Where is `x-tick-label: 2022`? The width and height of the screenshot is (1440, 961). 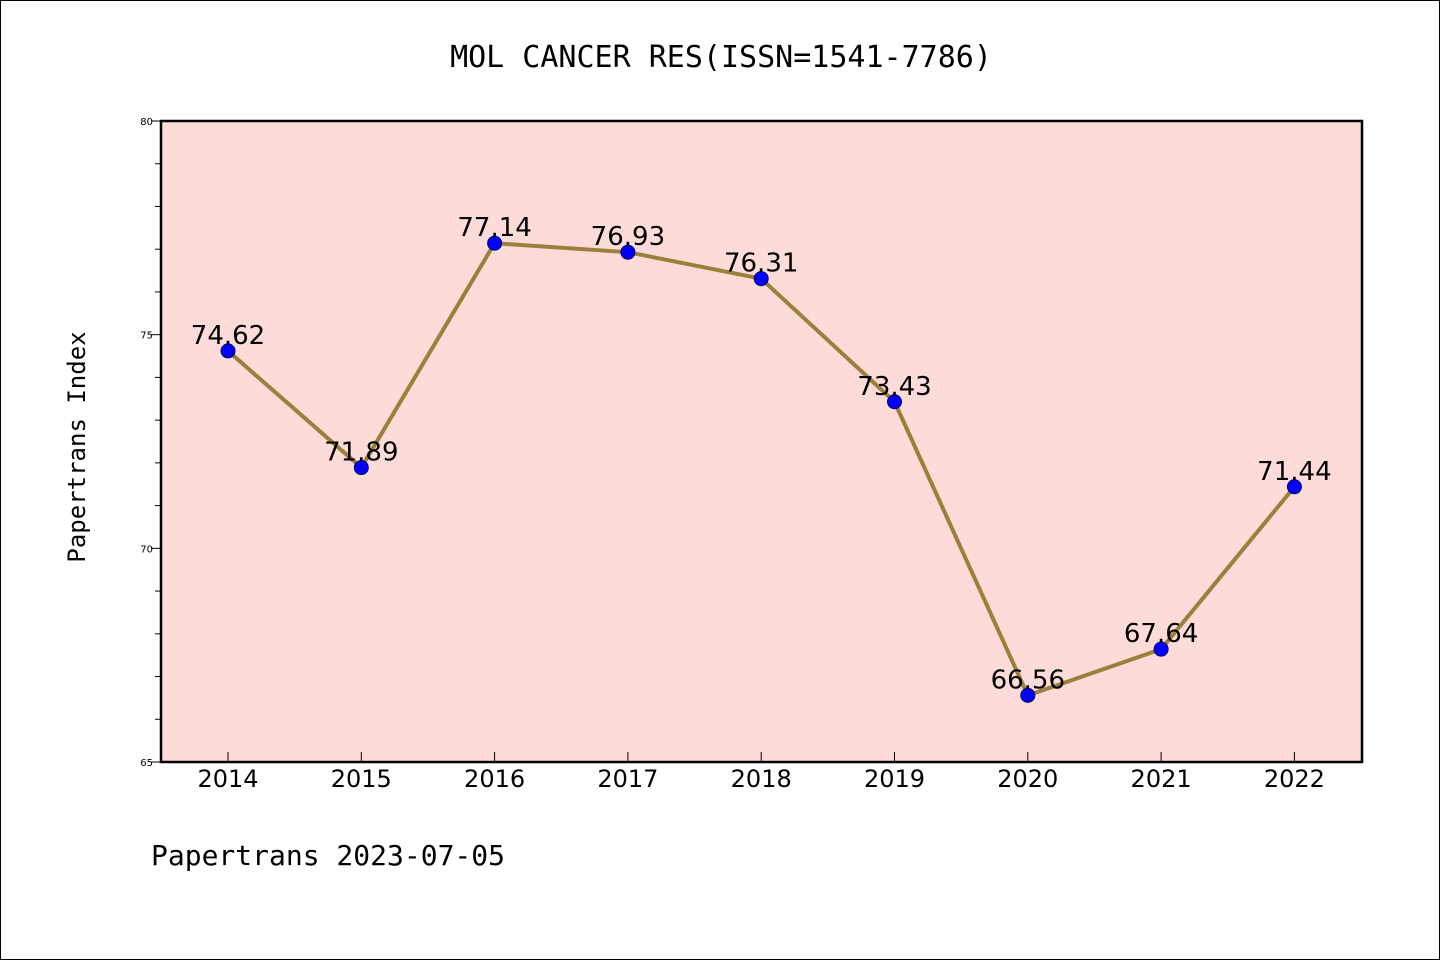
x-tick-label: 2022 is located at coordinates (1294, 779).